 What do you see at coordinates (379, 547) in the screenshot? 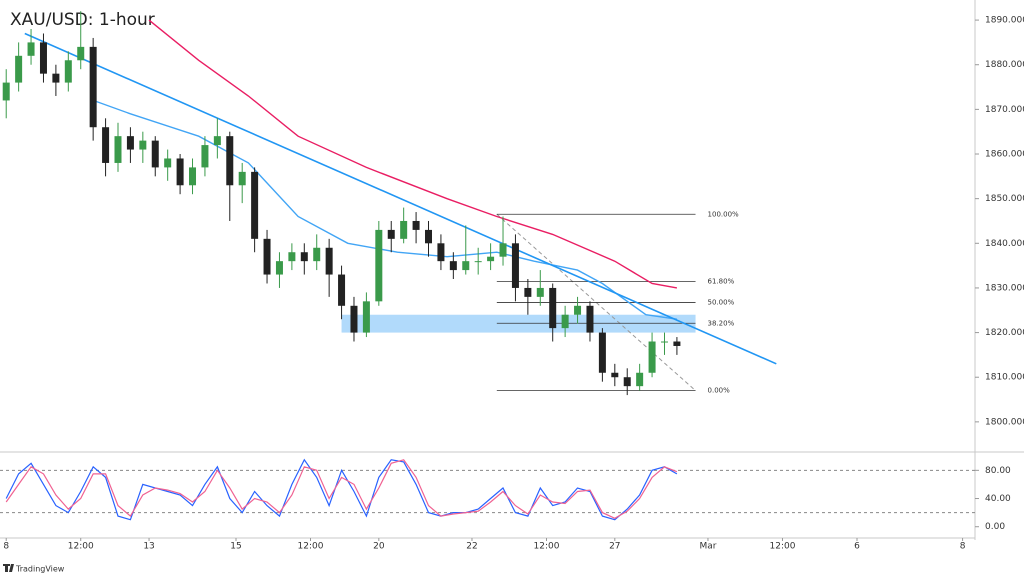
I see `x-tick-label: 20` at bounding box center [379, 547].